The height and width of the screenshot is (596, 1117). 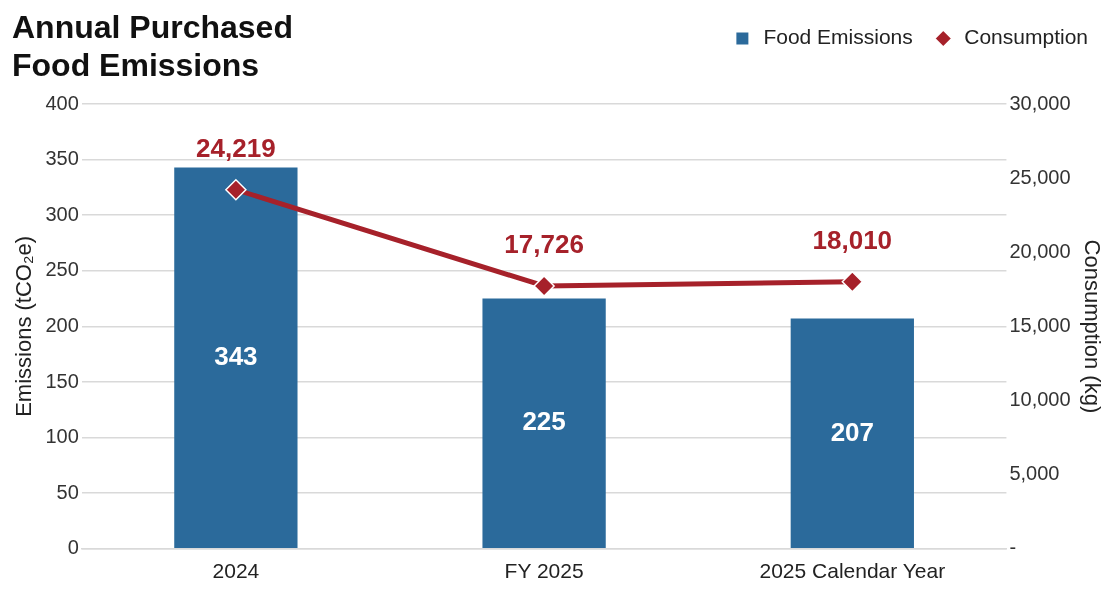 I want to click on y2-tick-label: 5,000, so click(x=1034, y=473).